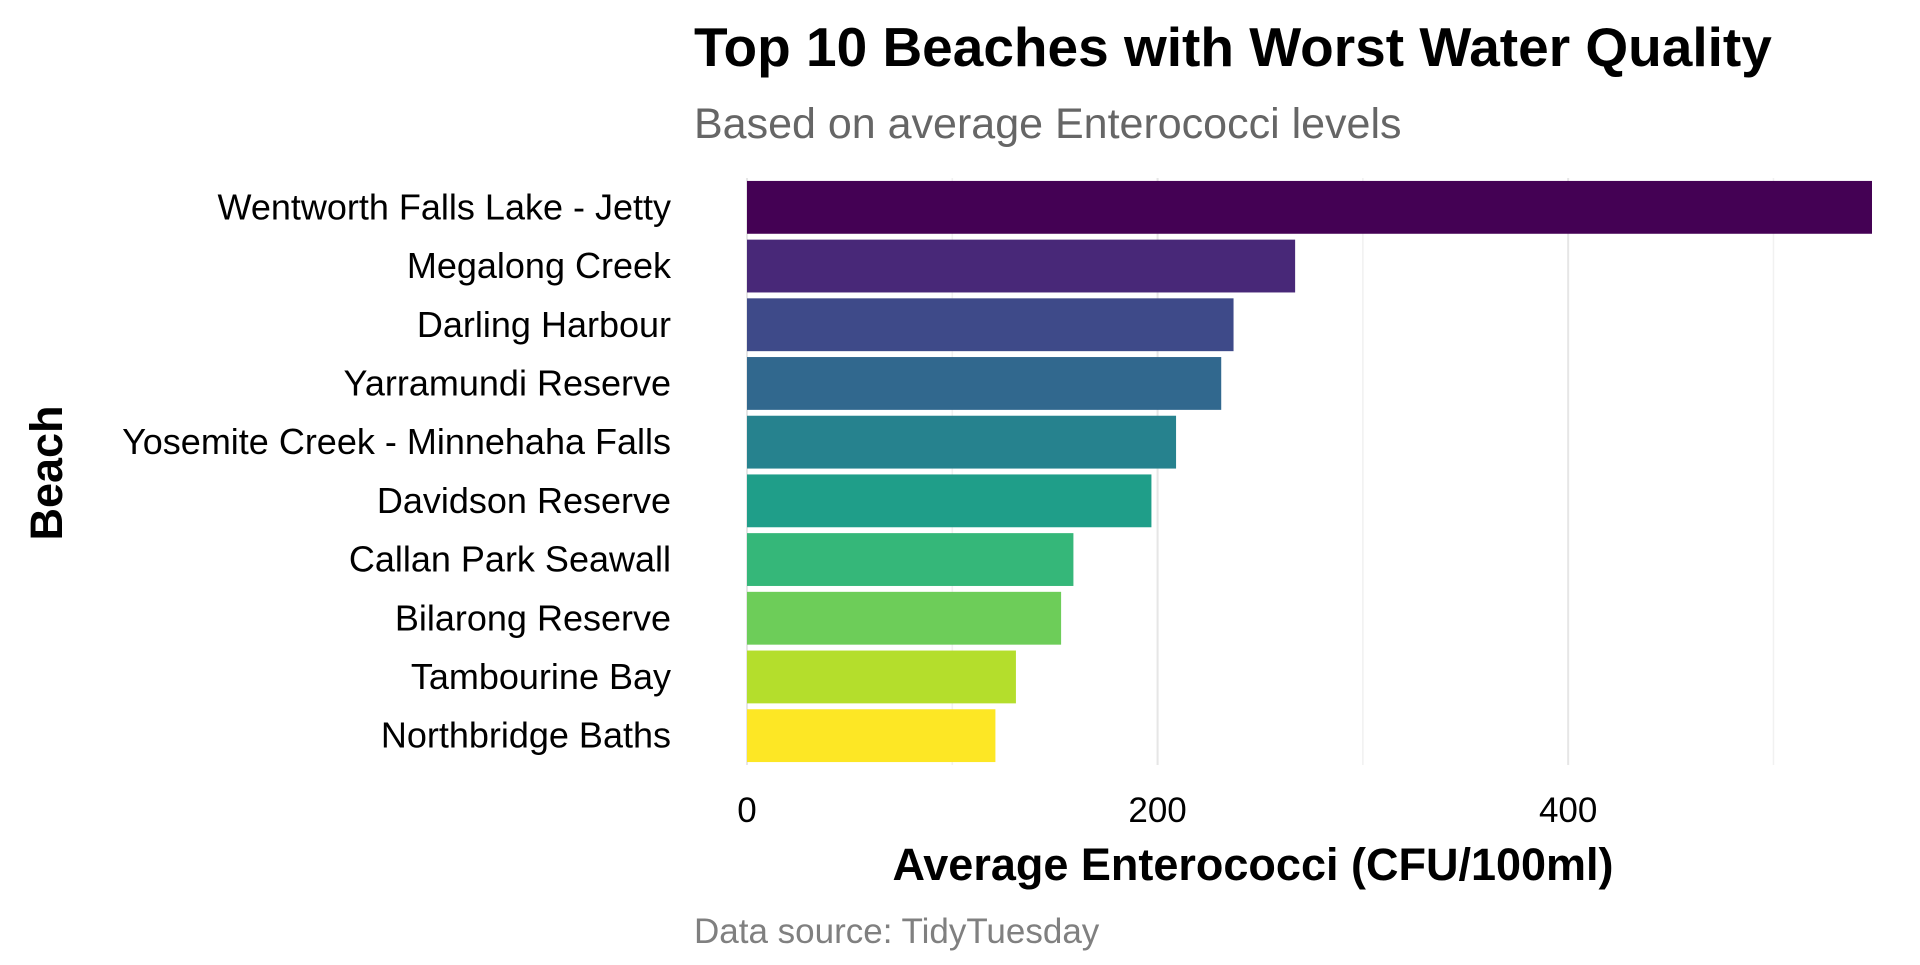 This screenshot has width=1920, height=965. Describe the element at coordinates (396, 441) in the screenshot. I see `y-category-label: Yosemite Creek - Minnehaha Falls` at that location.